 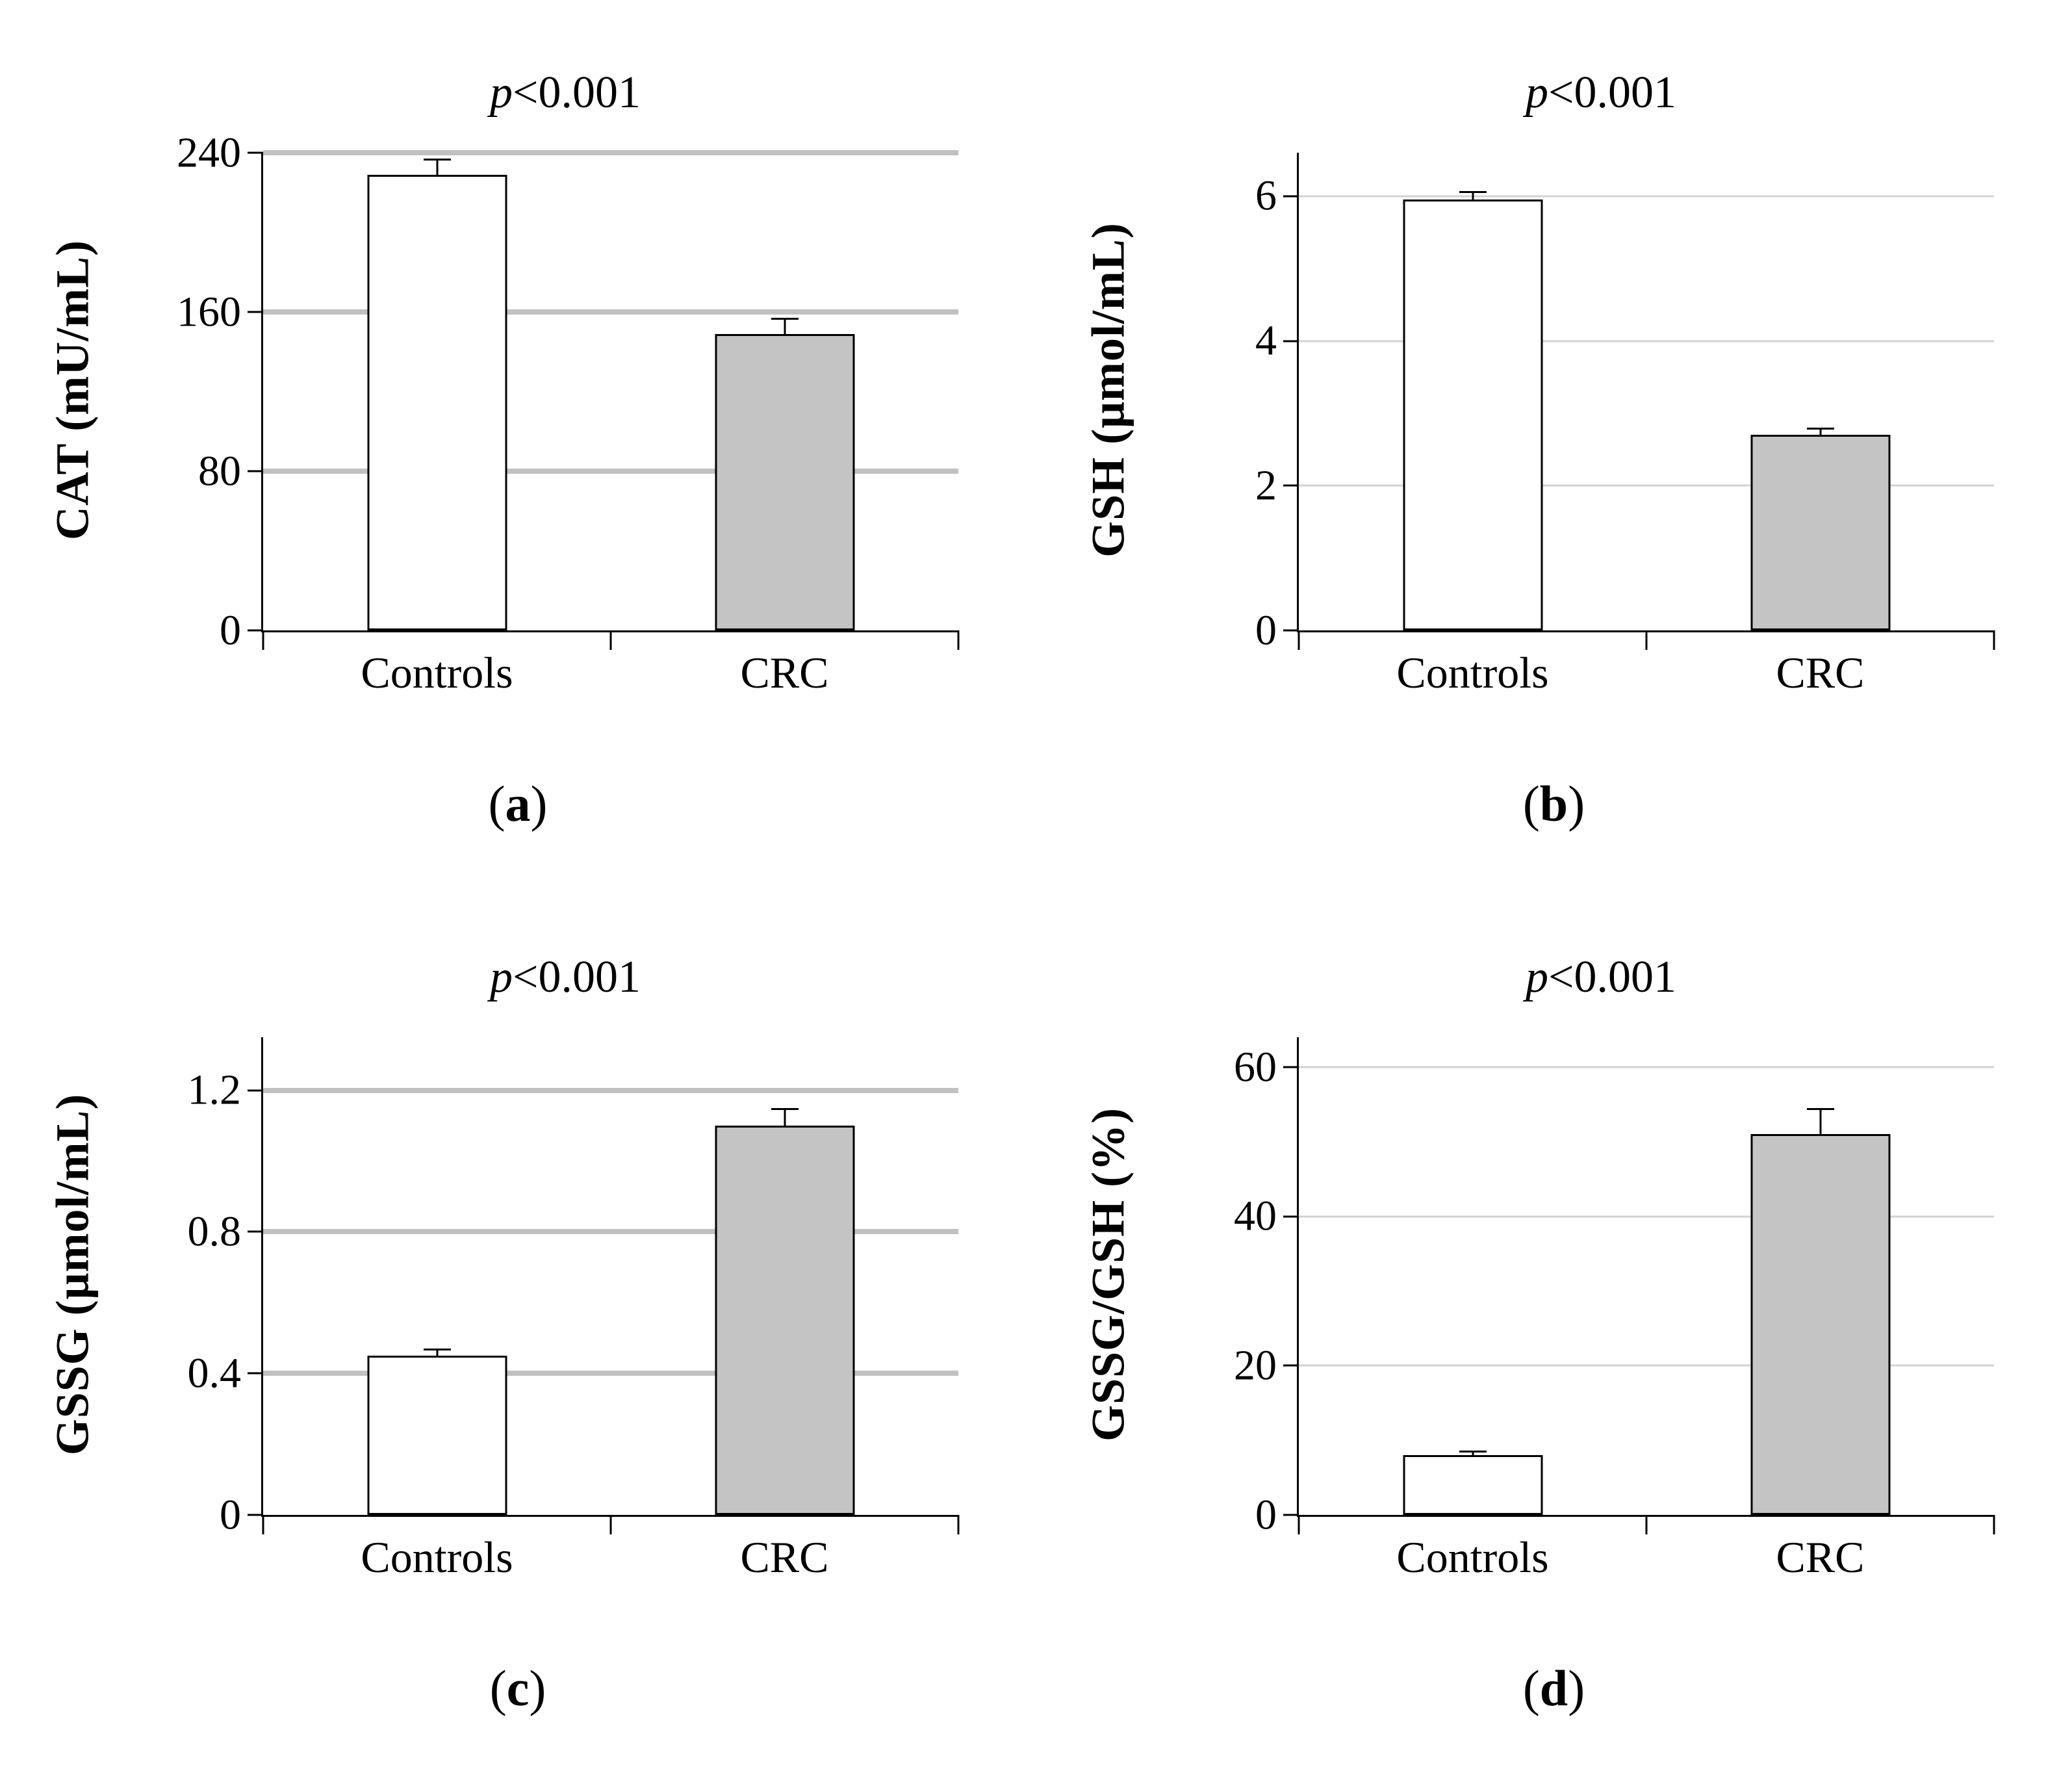 I want to click on y-tick-label: 160, so click(x=209, y=312).